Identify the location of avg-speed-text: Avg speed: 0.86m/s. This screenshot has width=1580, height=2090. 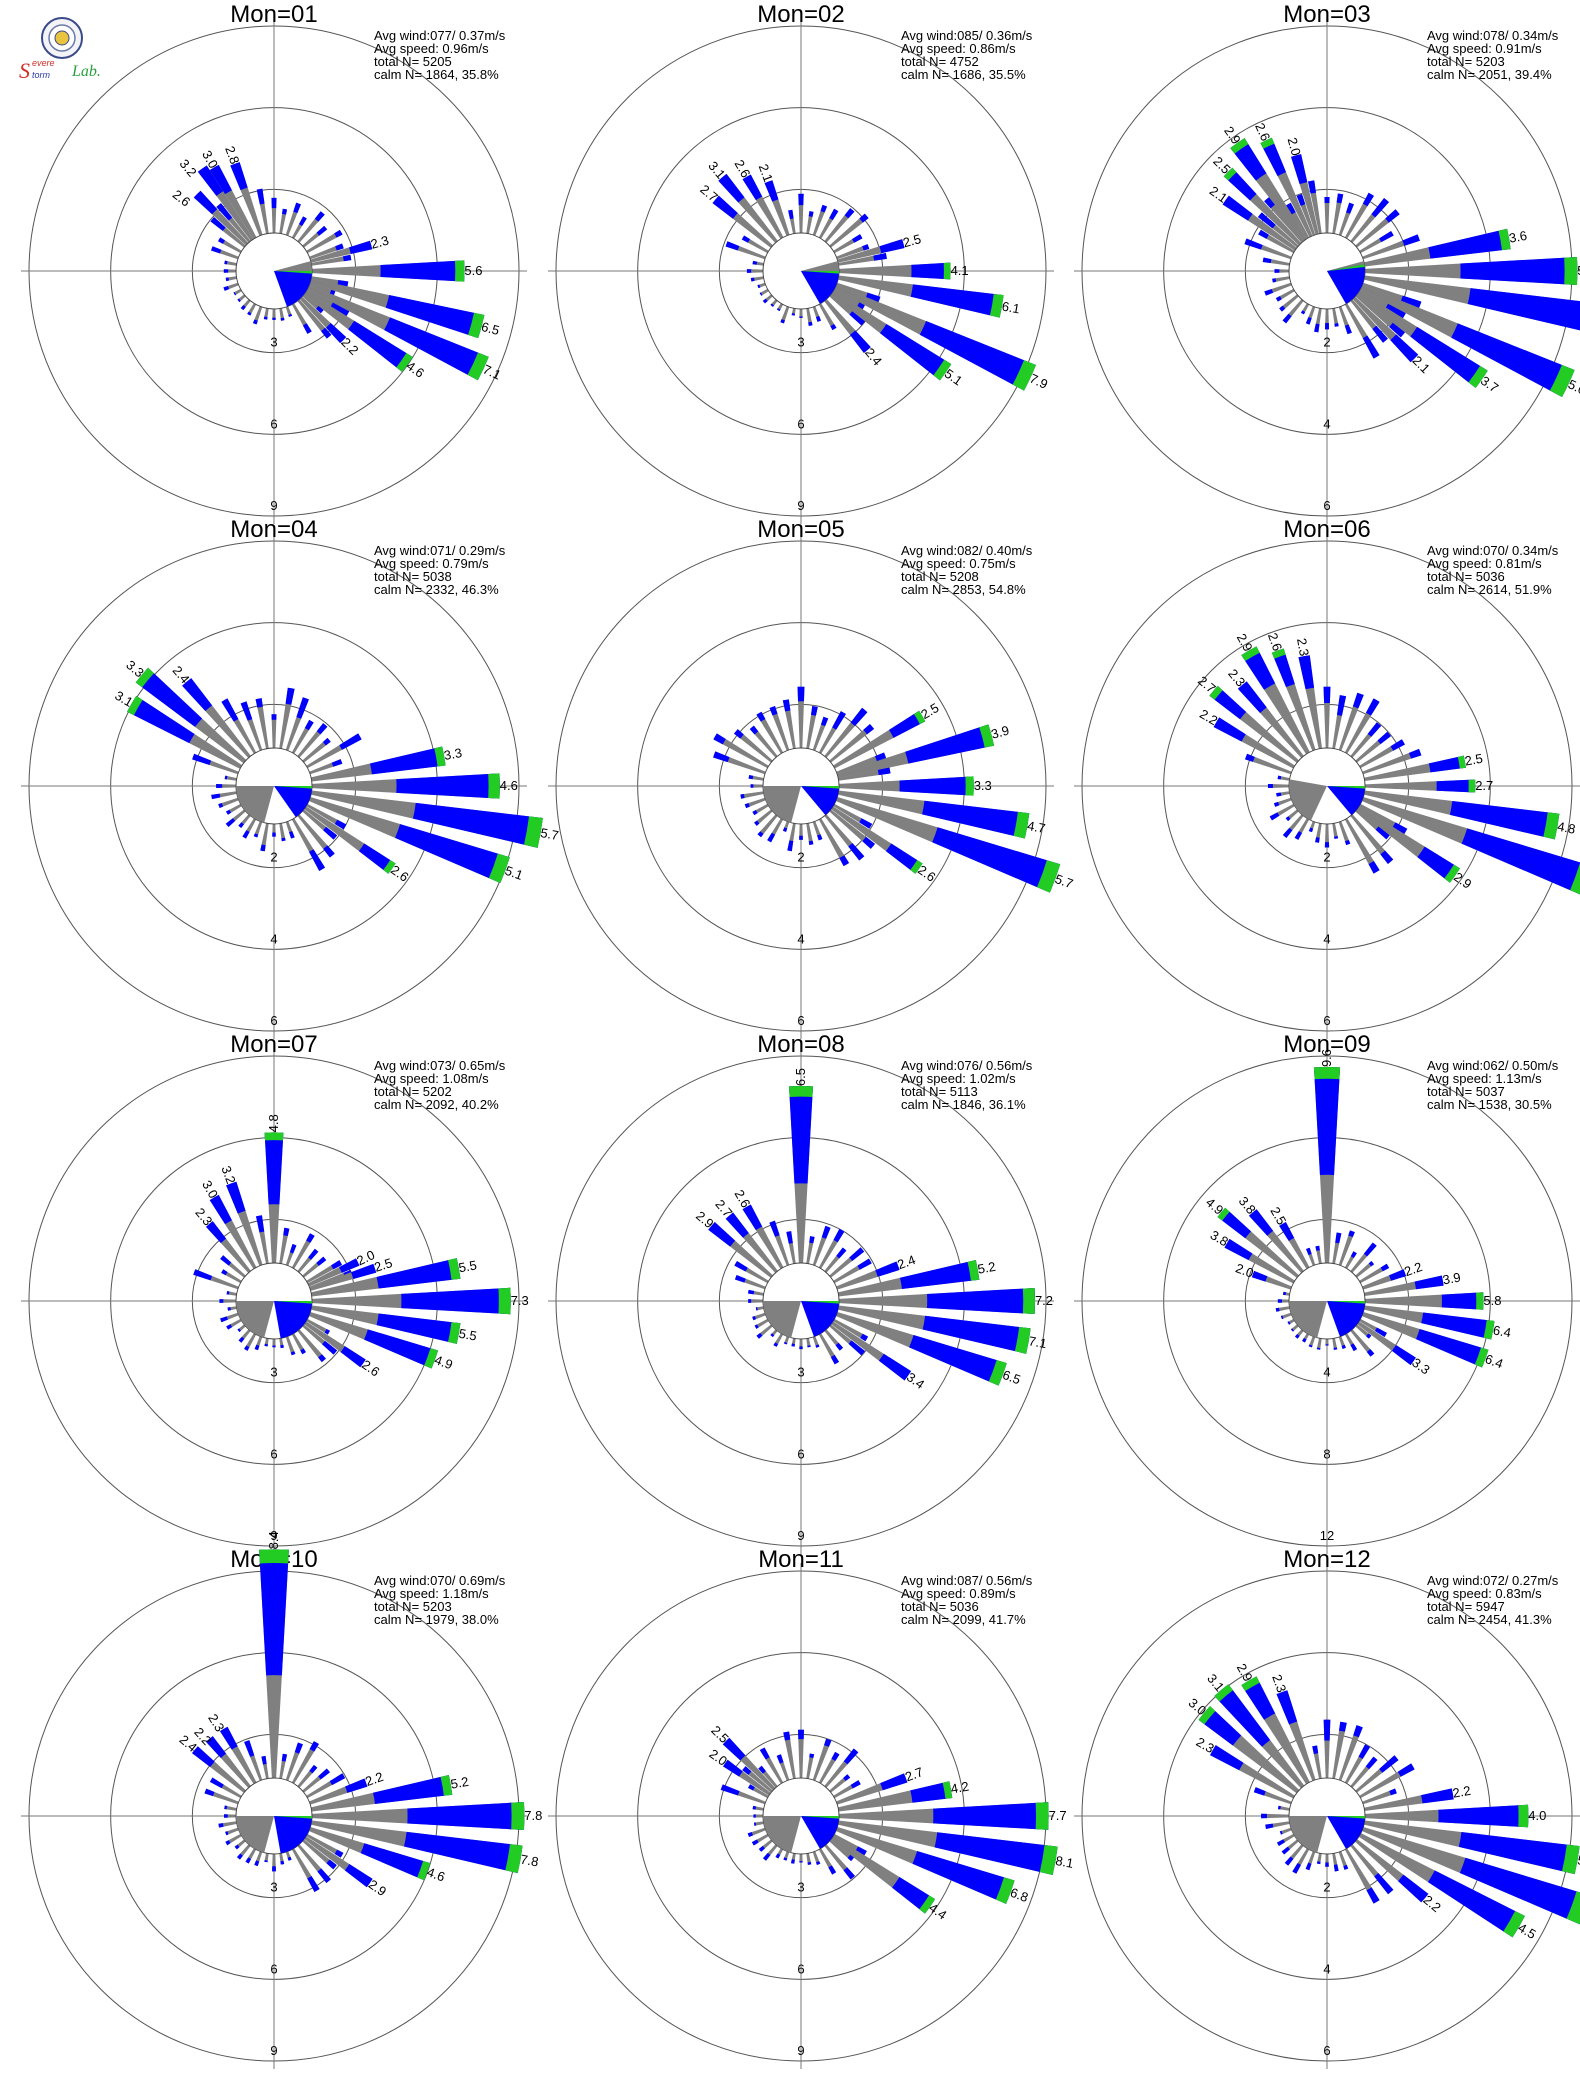
(958, 48).